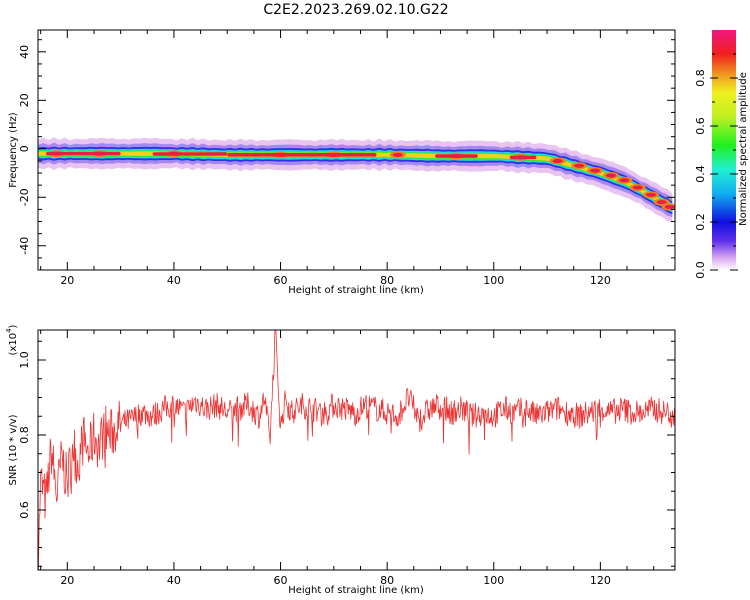 The image size is (750, 600). I want to click on y-tick-label: 20, so click(24, 100).